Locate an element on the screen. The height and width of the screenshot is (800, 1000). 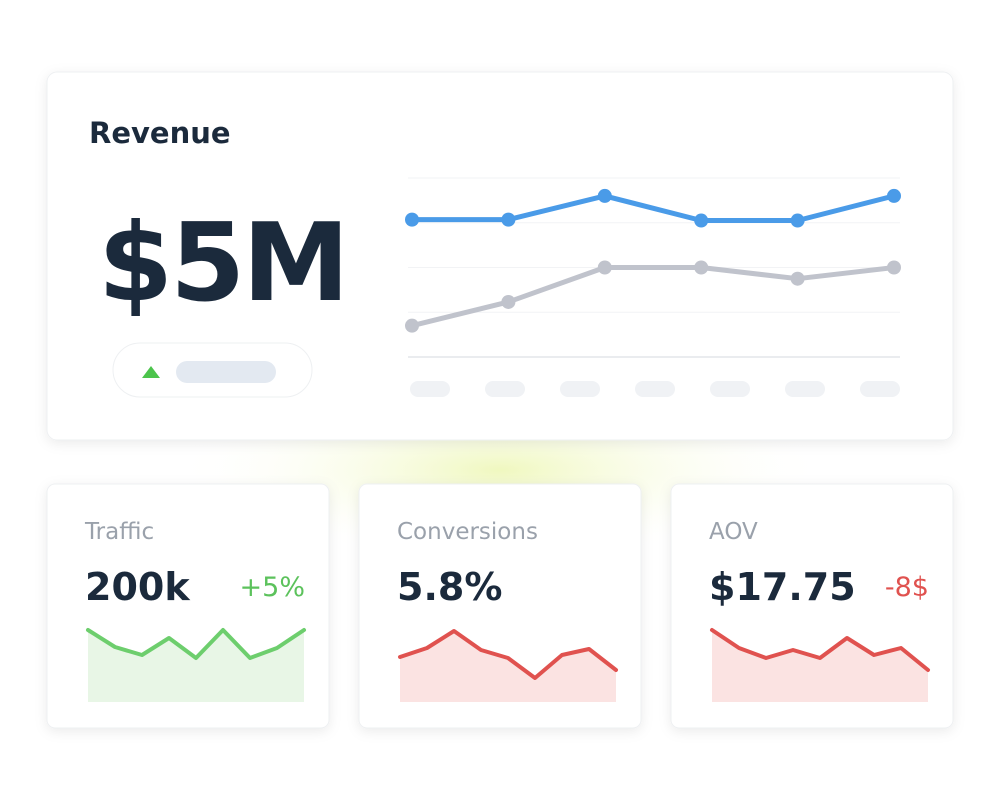
metric-value: $17.75 is located at coordinates (782, 587).